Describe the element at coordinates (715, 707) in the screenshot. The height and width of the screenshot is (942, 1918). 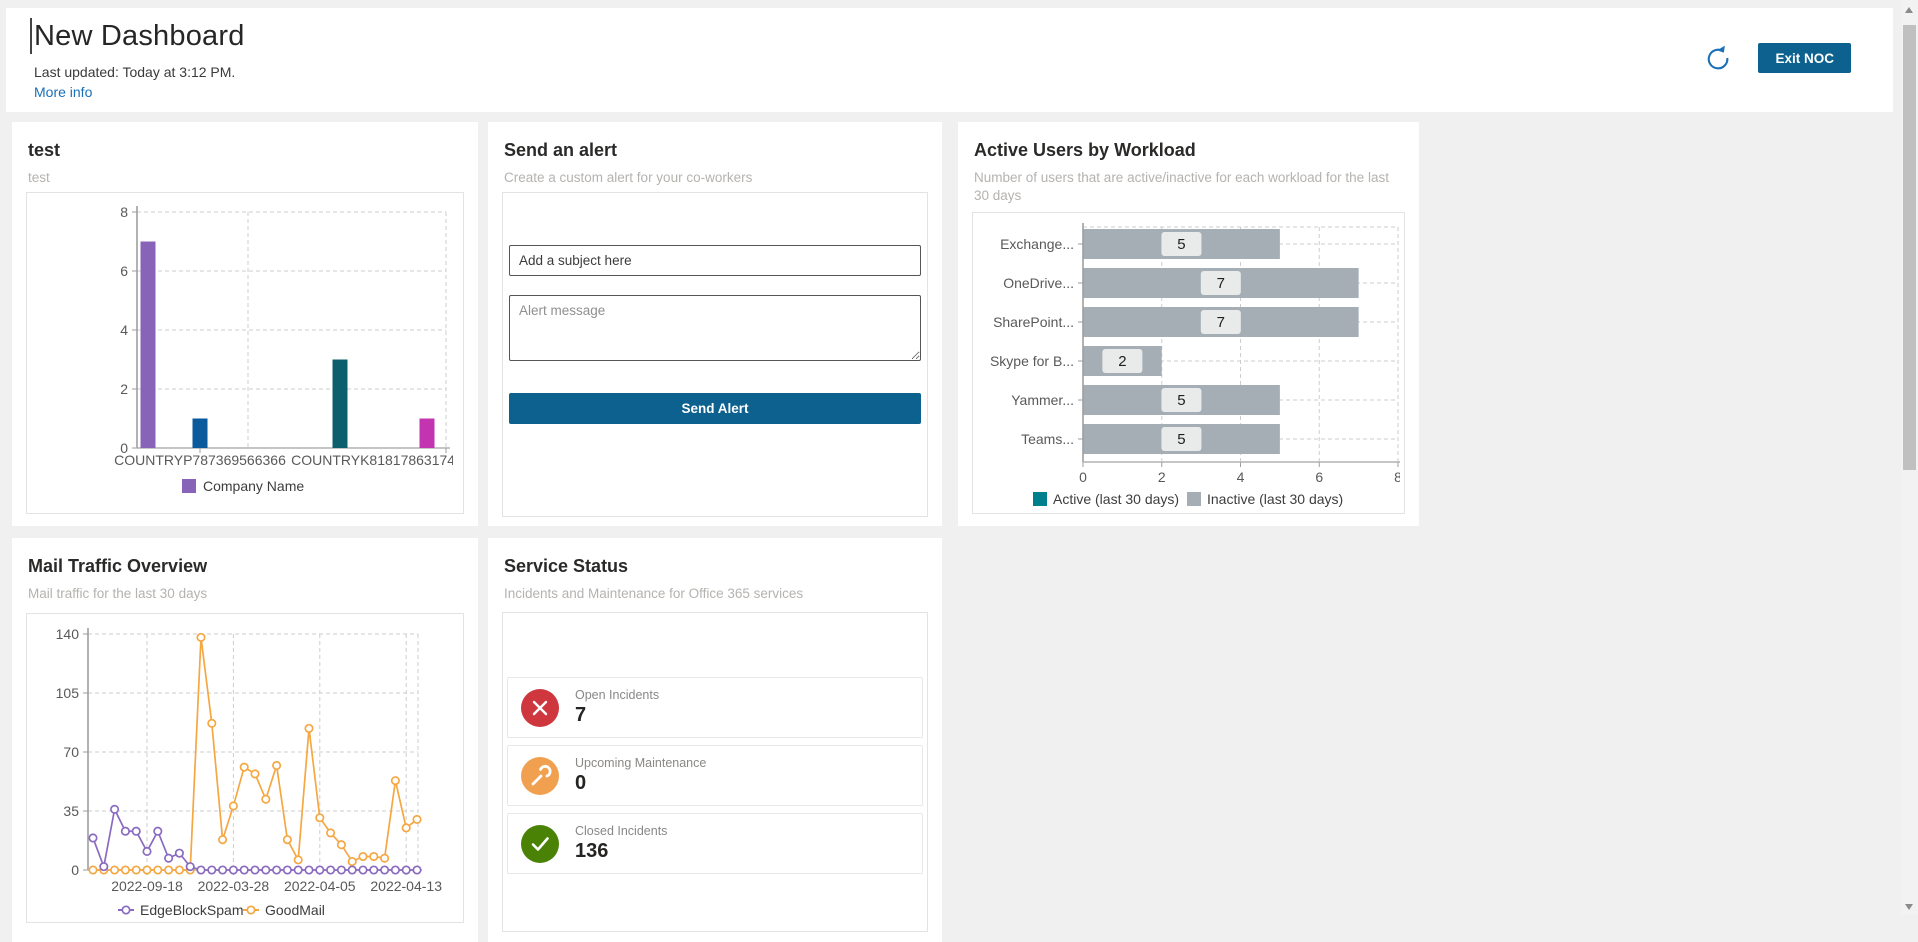
I see `status-row-open-incidents: Open Incidents 7` at that location.